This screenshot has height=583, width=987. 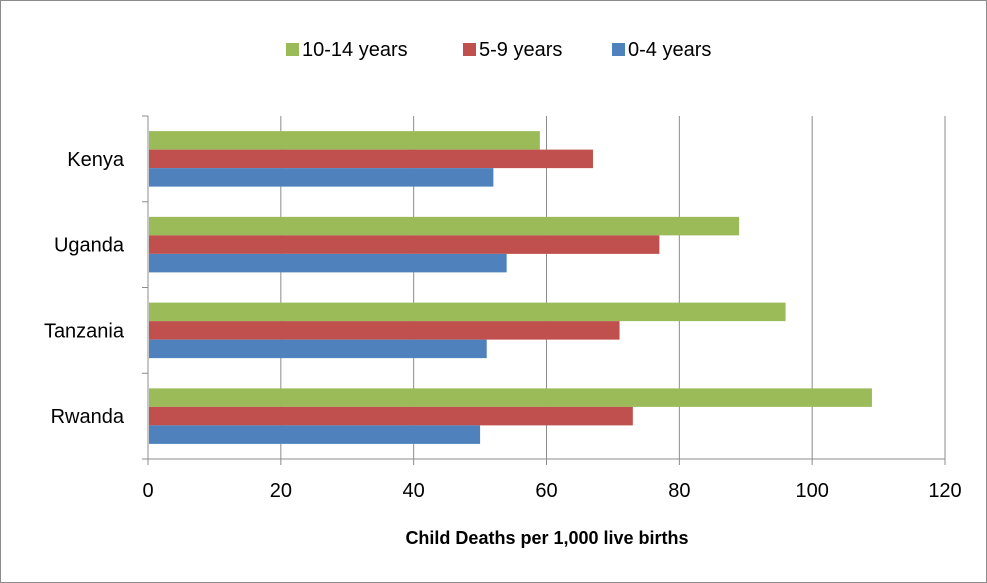 What do you see at coordinates (371, 159) in the screenshot?
I see `bar-kenya-5-9-years` at bounding box center [371, 159].